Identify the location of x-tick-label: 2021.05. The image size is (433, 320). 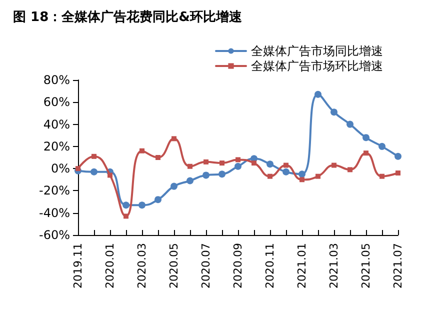
(366, 265).